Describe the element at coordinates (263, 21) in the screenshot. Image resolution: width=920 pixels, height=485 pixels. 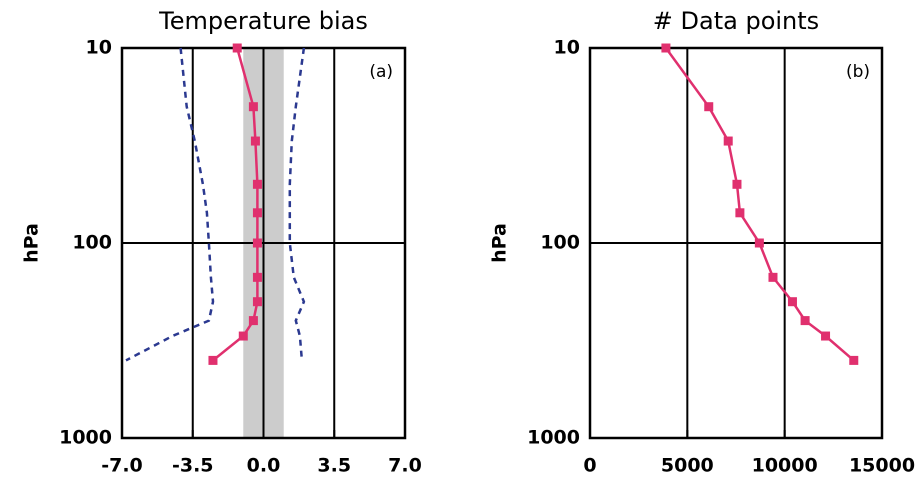
I see `chart-title: Temperature bias` at that location.